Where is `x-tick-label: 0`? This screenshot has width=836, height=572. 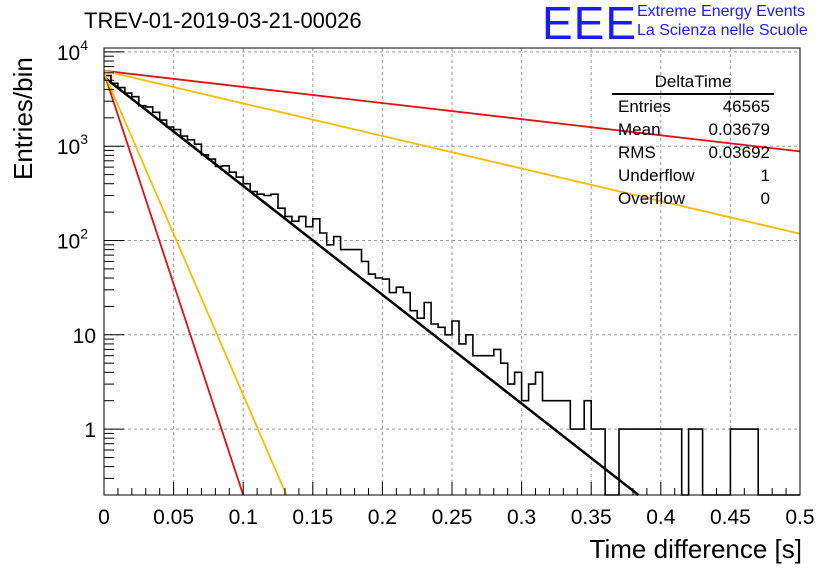
x-tick-label: 0 is located at coordinates (104, 517).